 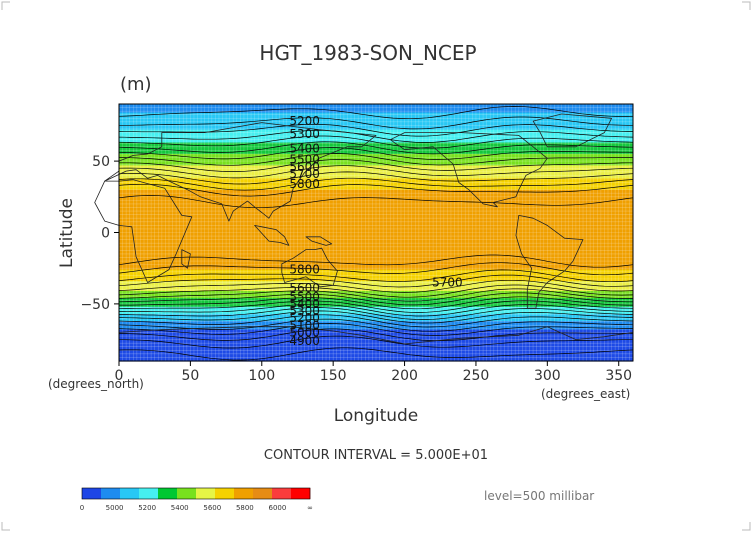 I want to click on colorbar-label: 6000, so click(x=278, y=508).